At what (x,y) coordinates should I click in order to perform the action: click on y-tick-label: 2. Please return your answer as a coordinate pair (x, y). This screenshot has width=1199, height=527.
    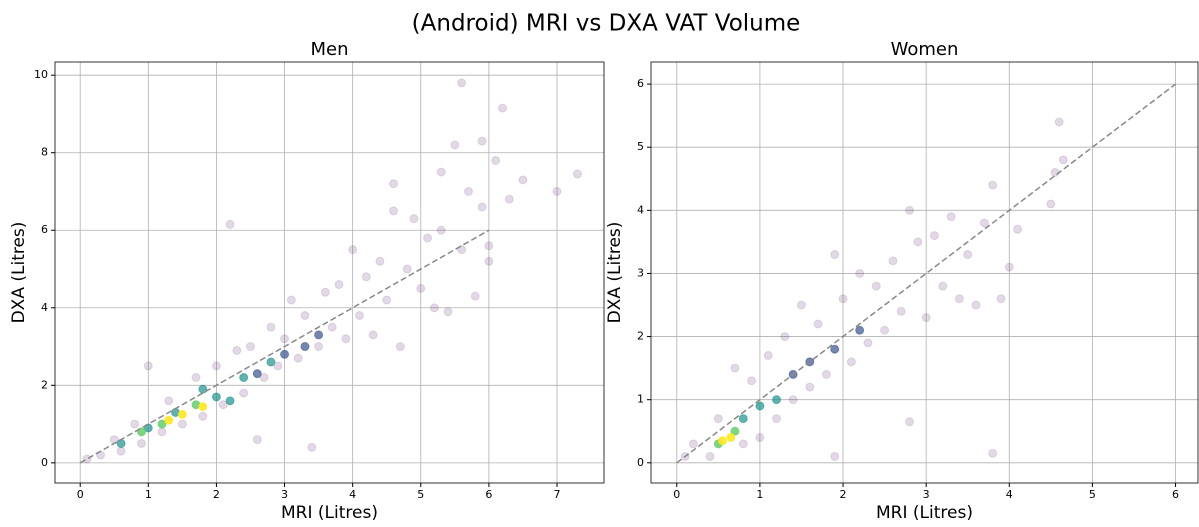
    Looking at the image, I should click on (640, 336).